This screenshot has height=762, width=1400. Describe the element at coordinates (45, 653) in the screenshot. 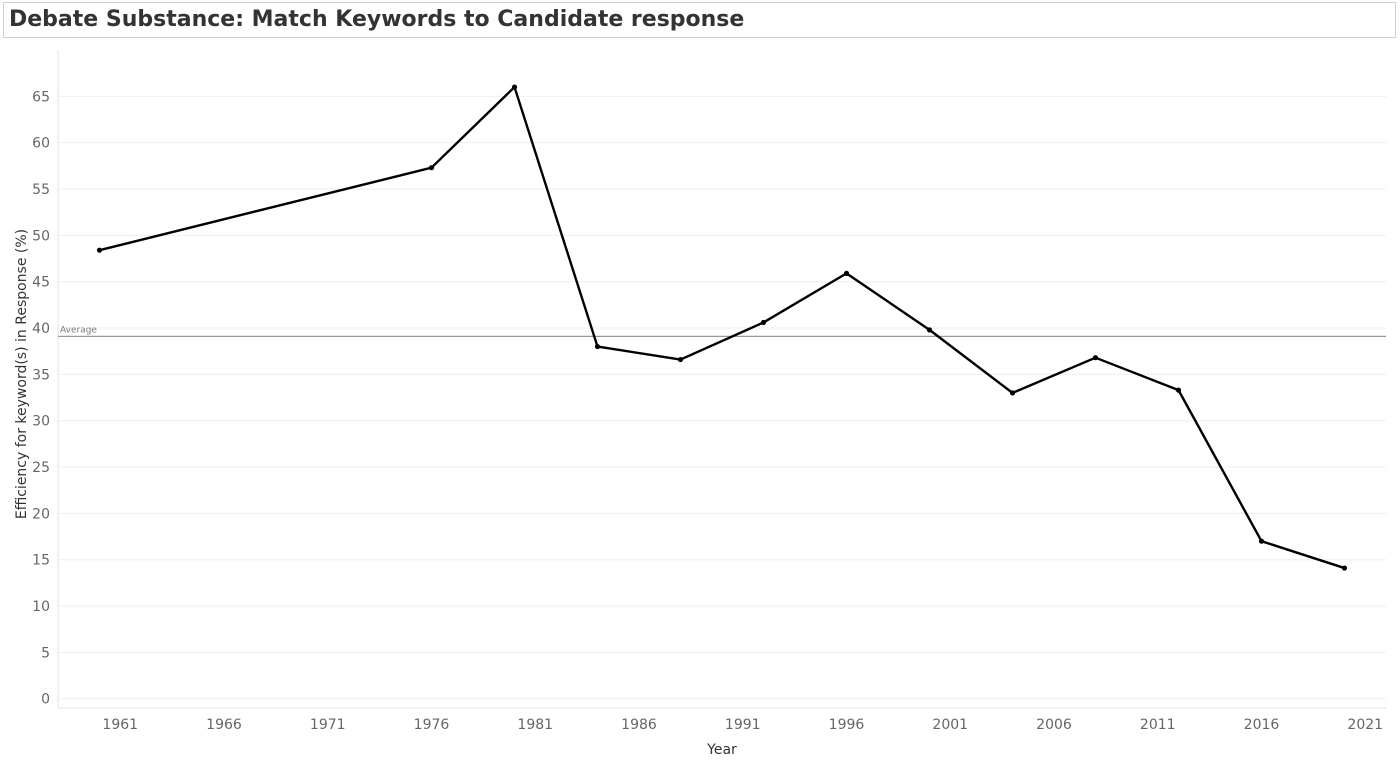

I see `y-tick-label: 5` at that location.